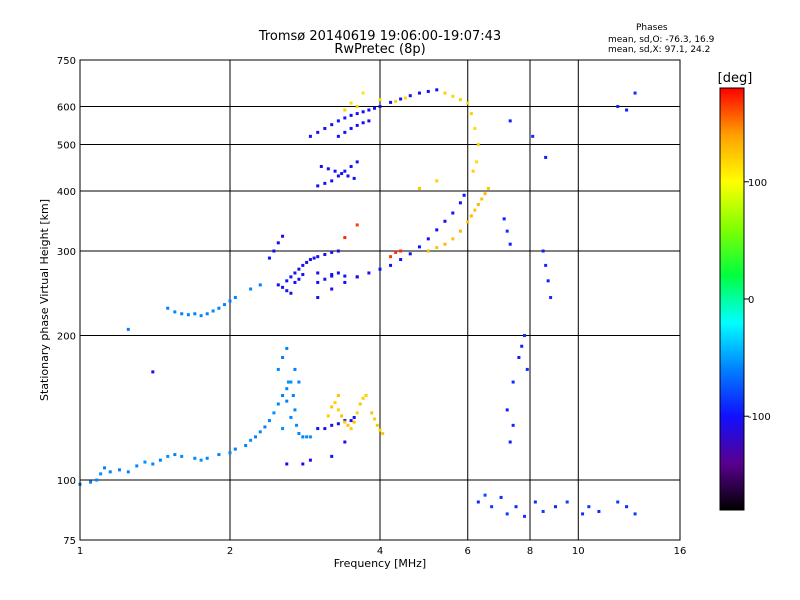 This screenshot has width=800, height=600. I want to click on y-tick-label: 100, so click(66, 481).